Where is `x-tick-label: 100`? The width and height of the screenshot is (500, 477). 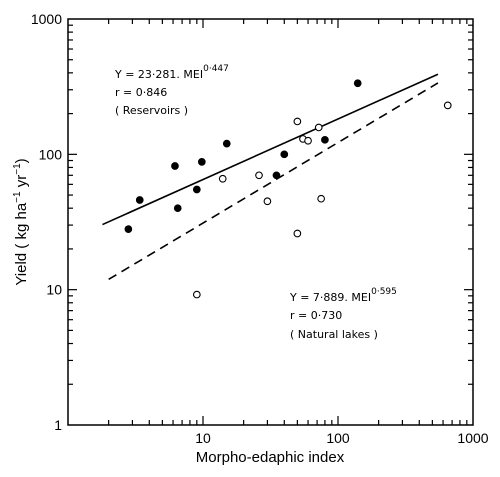 x-tick-label: 100 is located at coordinates (338, 438).